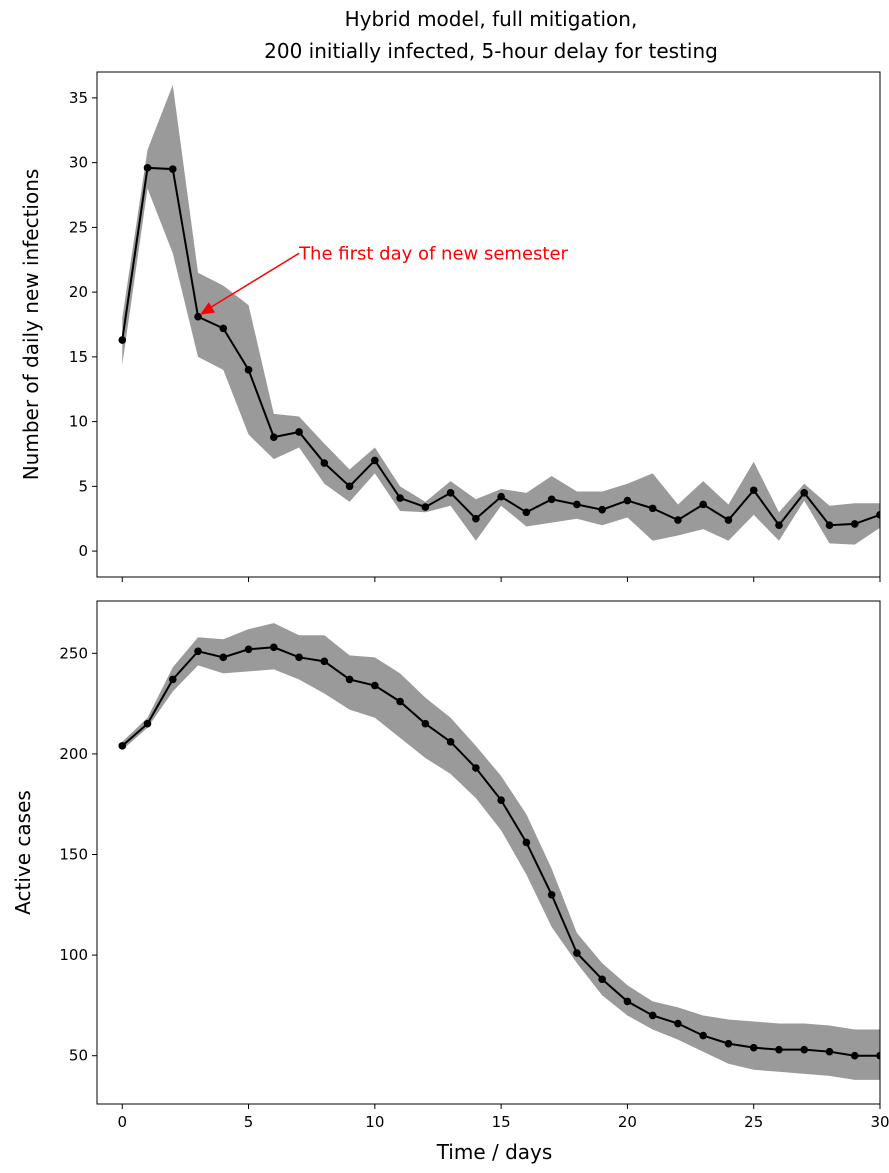  Describe the element at coordinates (23, 852) in the screenshot. I see `y-axis-label: Active cases` at that location.